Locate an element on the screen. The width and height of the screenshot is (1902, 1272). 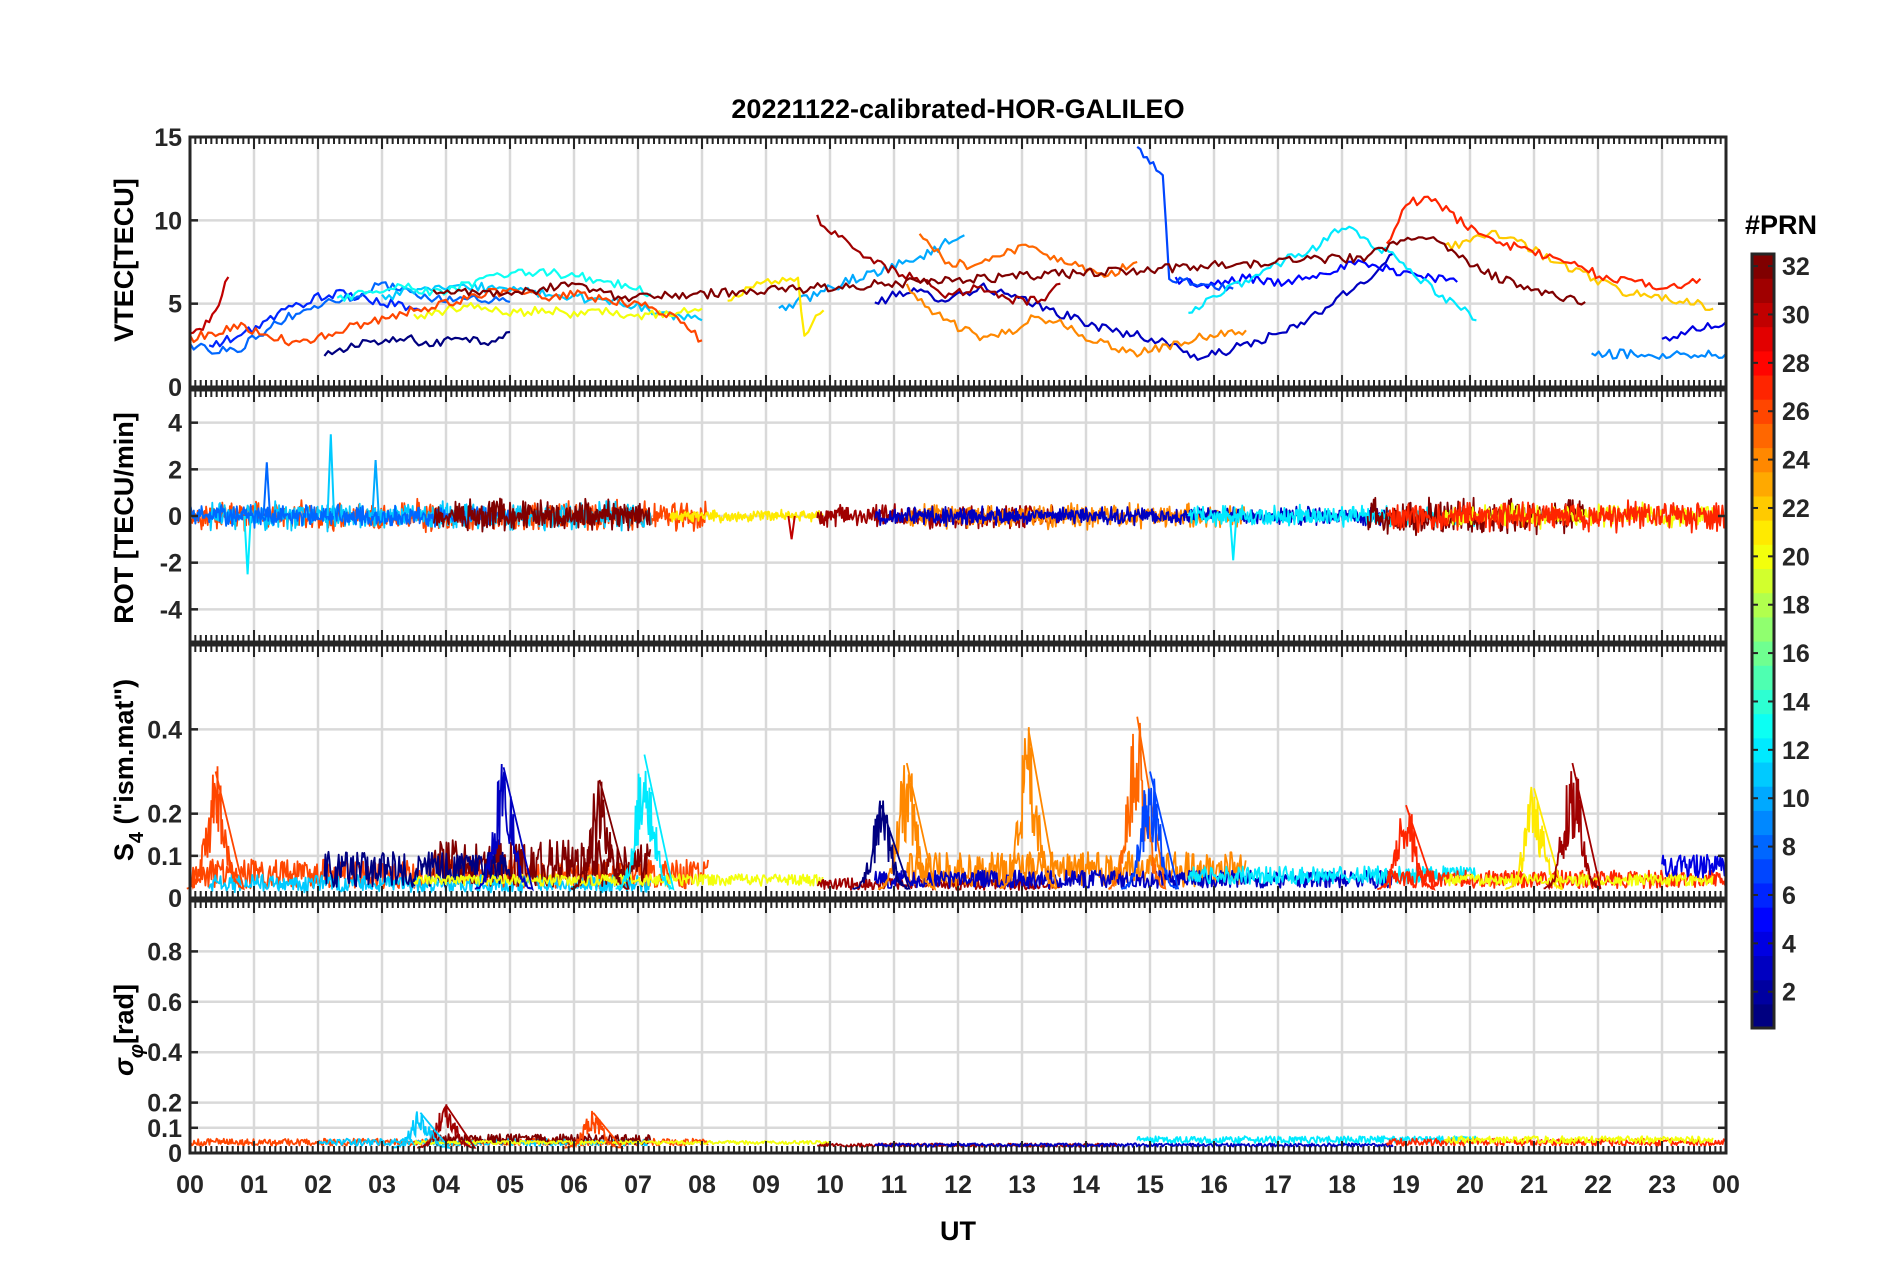
s4-y-label-sub: 4 is located at coordinates (137, 837).